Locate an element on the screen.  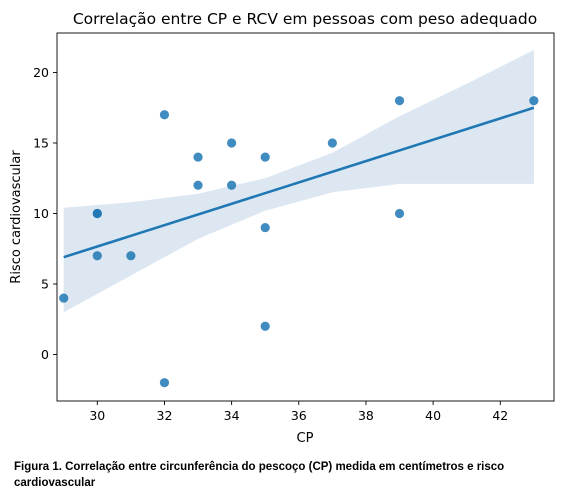
y-tick-label: 15 is located at coordinates (41, 142).